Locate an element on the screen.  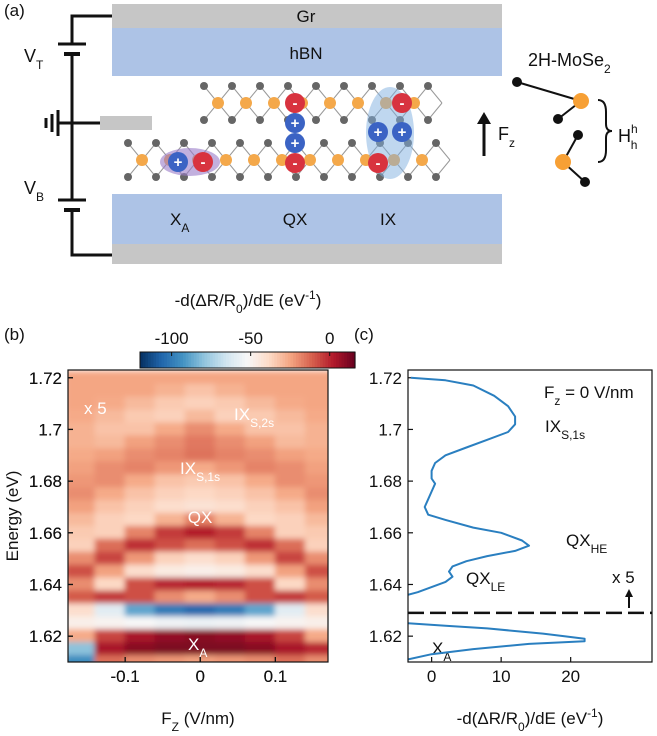
charge-sign: - is located at coordinates (378, 163).